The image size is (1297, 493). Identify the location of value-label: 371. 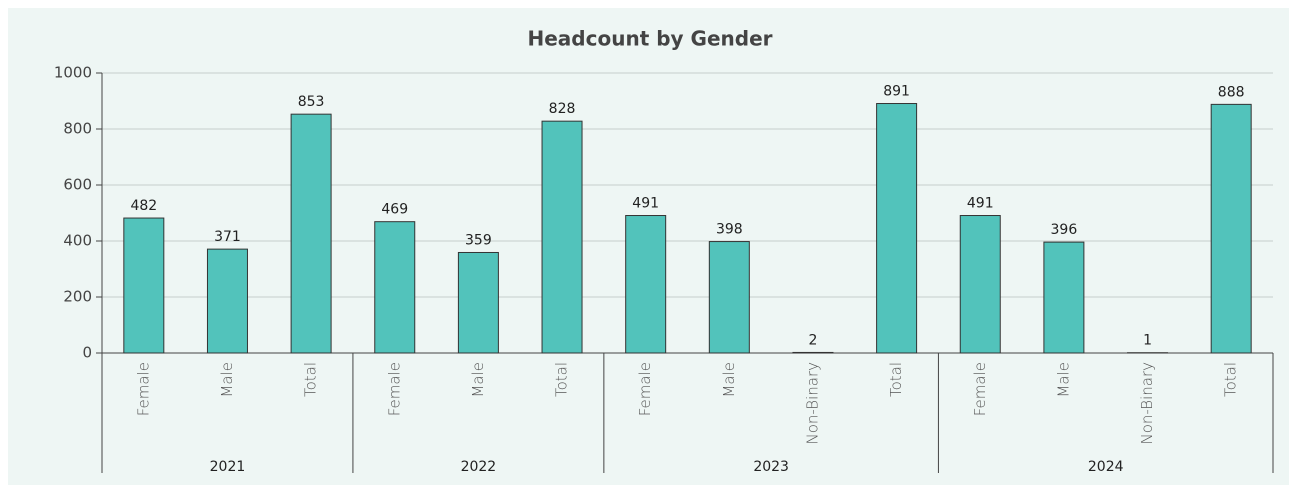
(227, 237).